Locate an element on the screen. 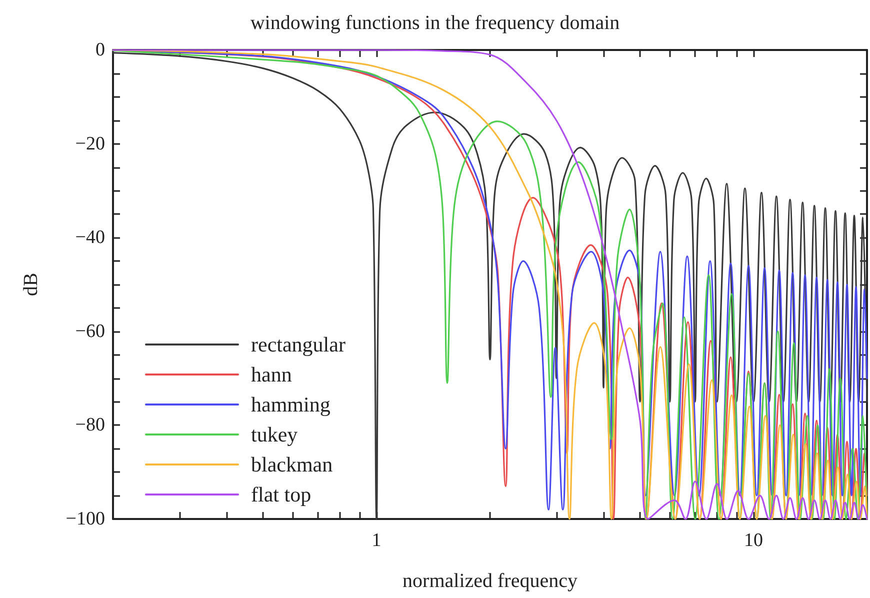  legend-label: hamming is located at coordinates (291, 404).